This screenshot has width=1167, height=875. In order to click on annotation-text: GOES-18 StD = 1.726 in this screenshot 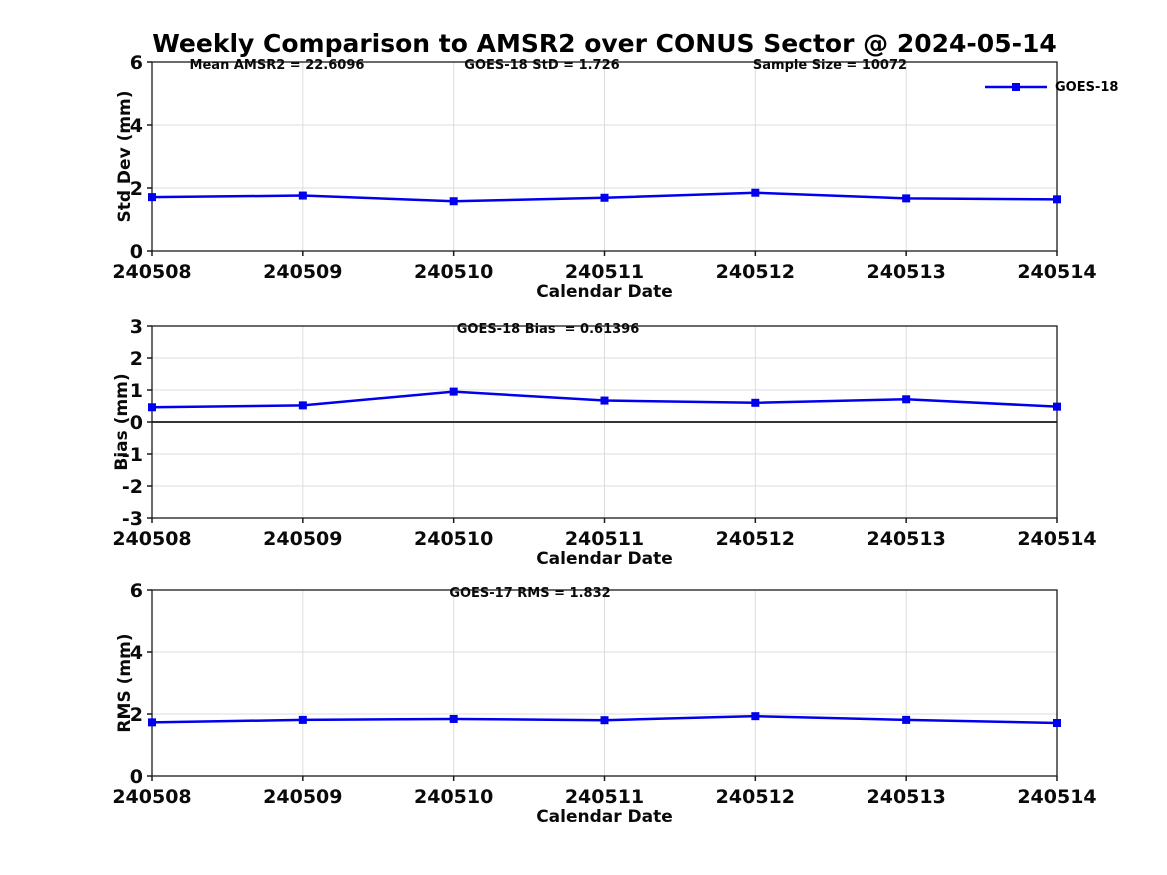, I will do `click(541, 65)`.